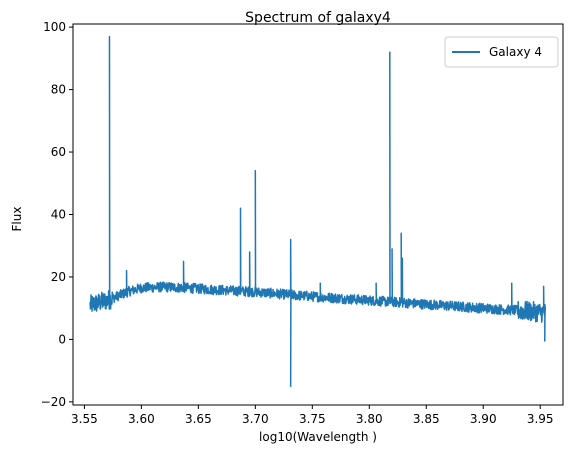  What do you see at coordinates (58, 90) in the screenshot?
I see `y-tick-label: 80` at bounding box center [58, 90].